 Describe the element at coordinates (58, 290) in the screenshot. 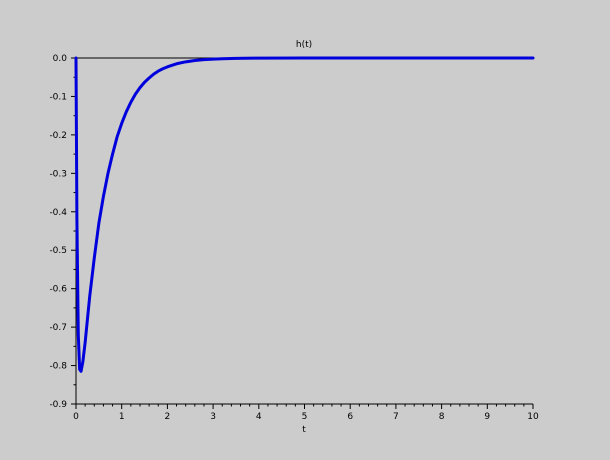

I see `y-tick-label: -0.6` at that location.